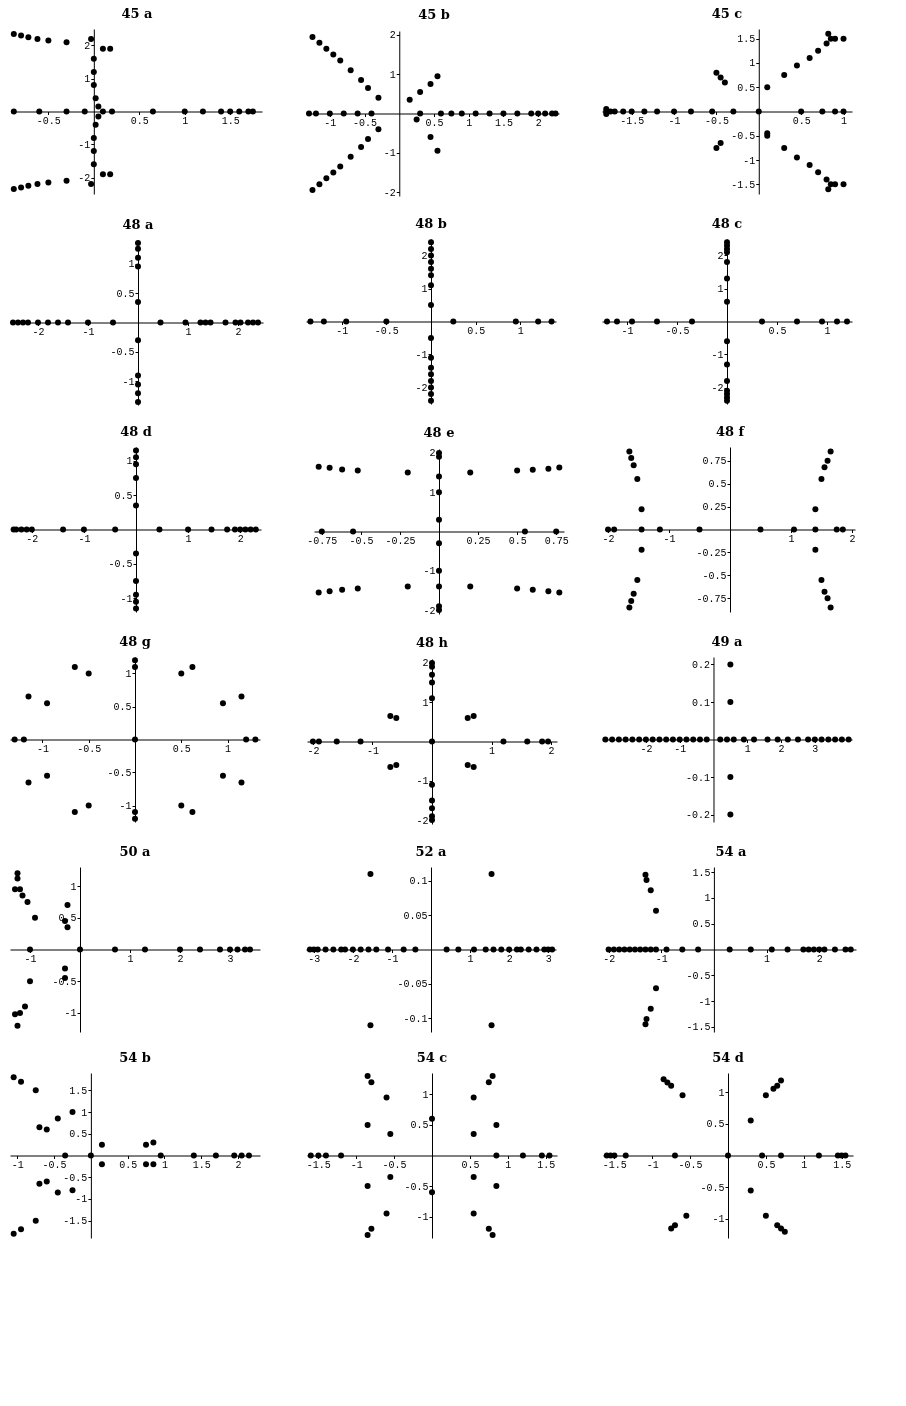 The width and height of the screenshot is (906, 1406). What do you see at coordinates (432, 1057) in the screenshot?
I see `chart-title: 54 c` at bounding box center [432, 1057].